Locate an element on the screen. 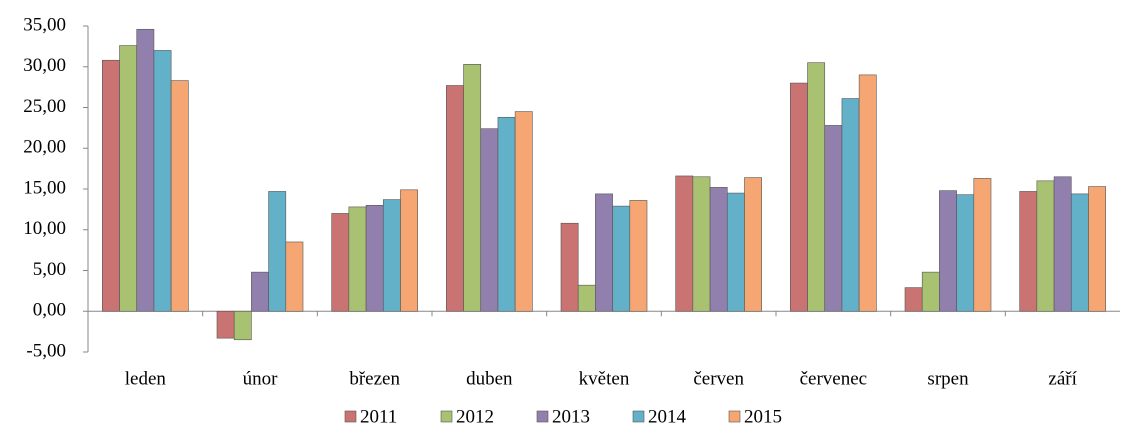 The height and width of the screenshot is (428, 1123). y-tick-label: 0,00 is located at coordinates (49, 310).